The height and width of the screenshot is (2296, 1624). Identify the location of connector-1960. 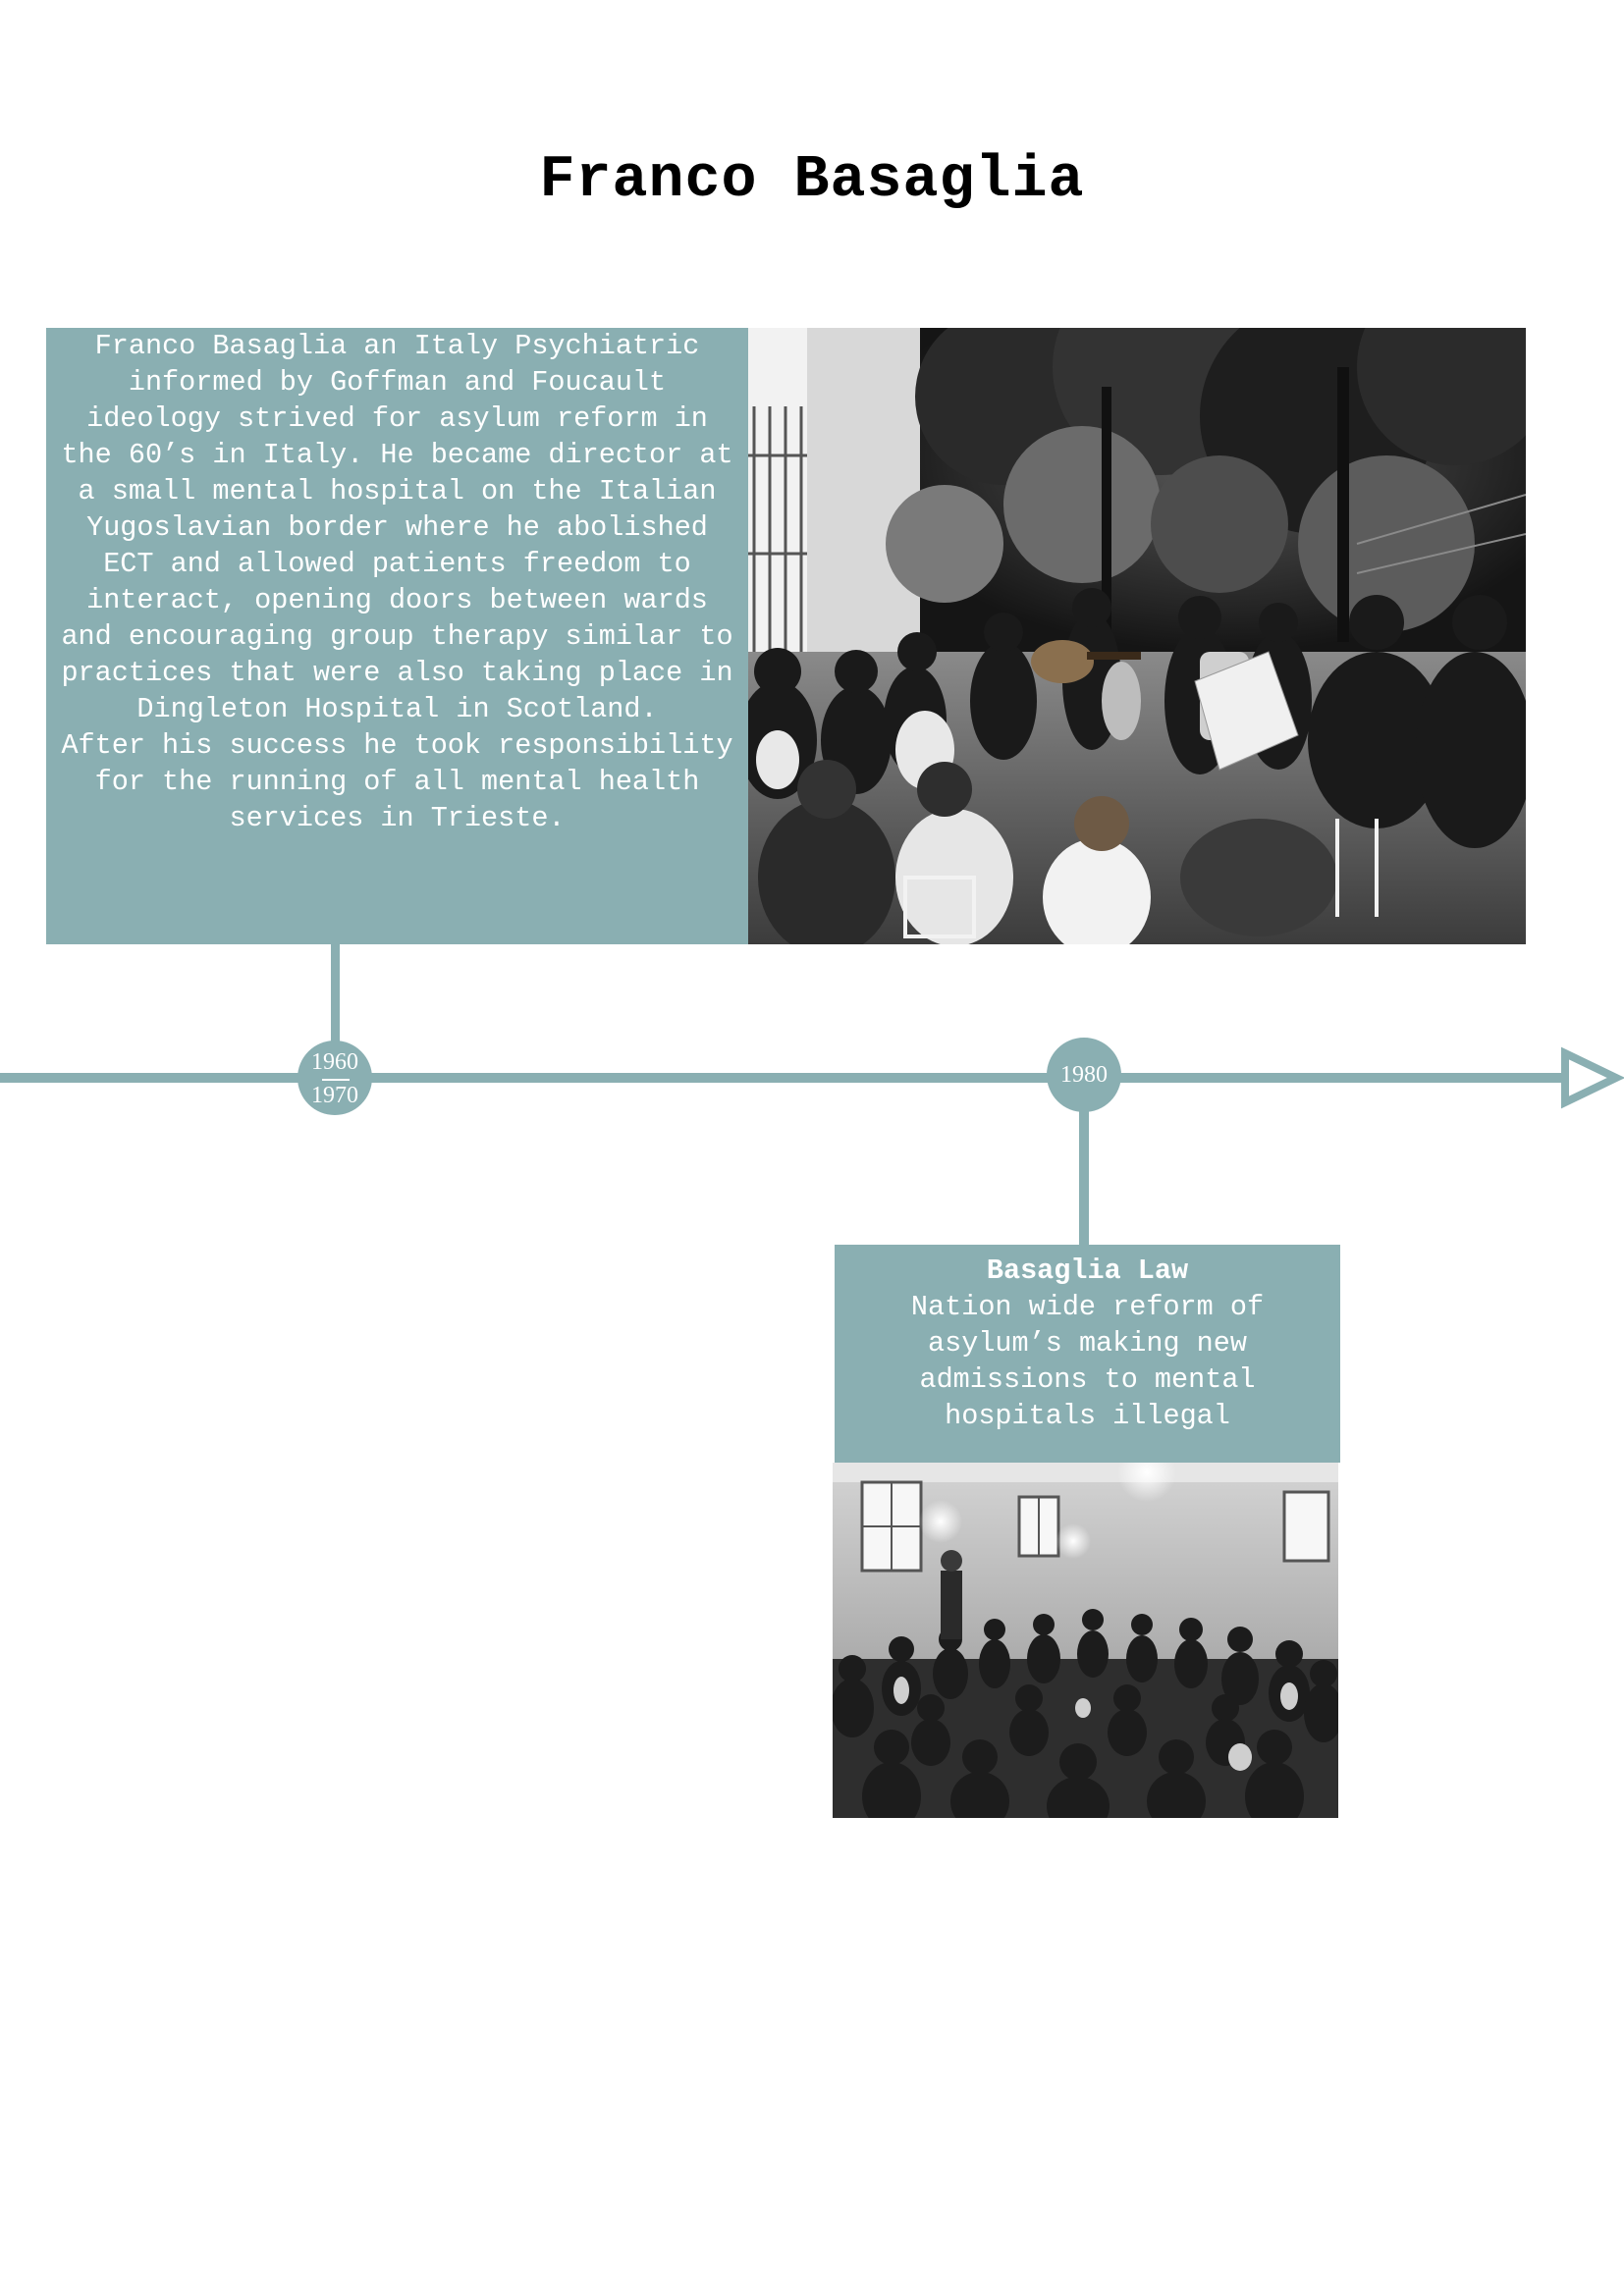
(335, 998).